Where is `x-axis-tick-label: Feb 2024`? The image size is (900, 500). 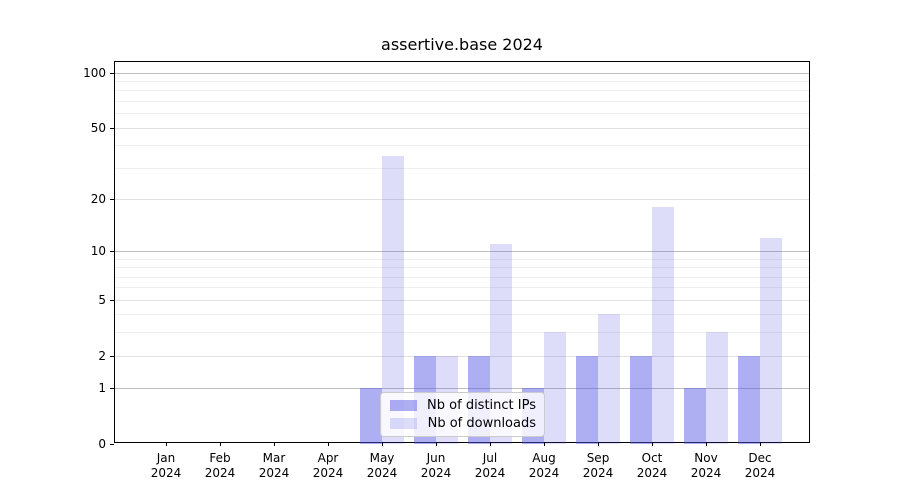 x-axis-tick-label: Feb 2024 is located at coordinates (220, 466).